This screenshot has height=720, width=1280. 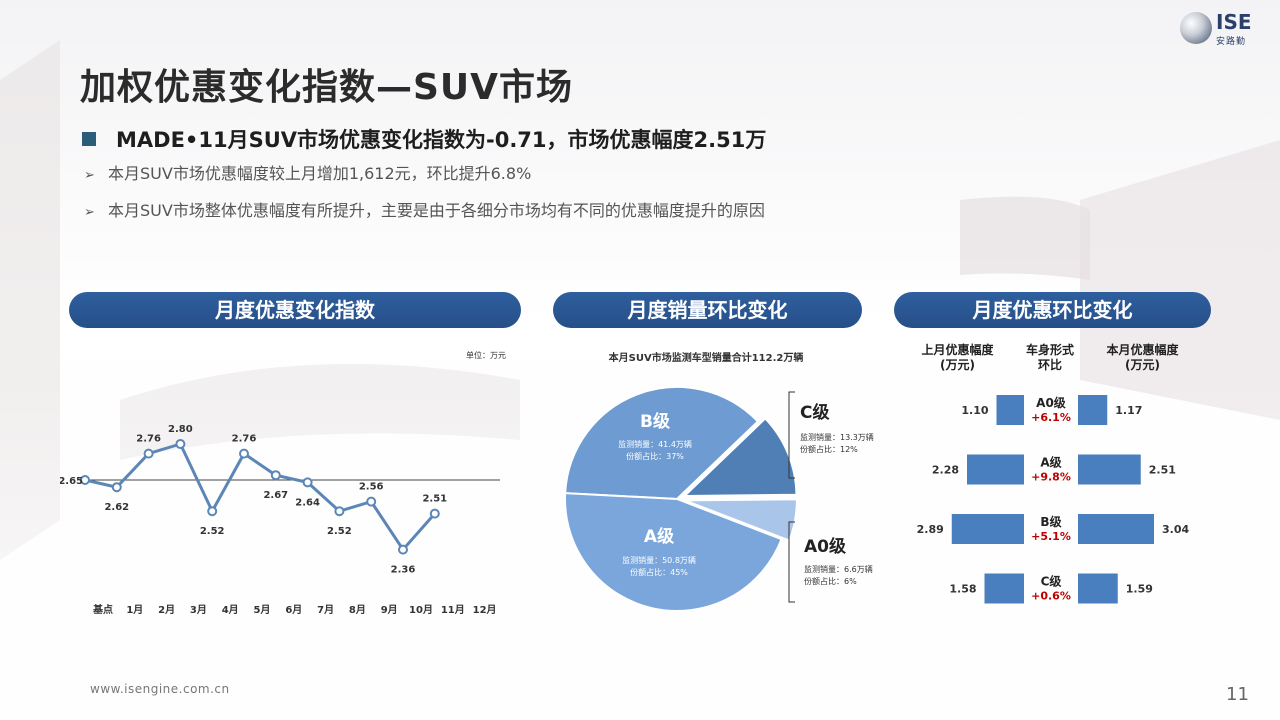 I want to click on page-number: 11, so click(x=1237, y=694).